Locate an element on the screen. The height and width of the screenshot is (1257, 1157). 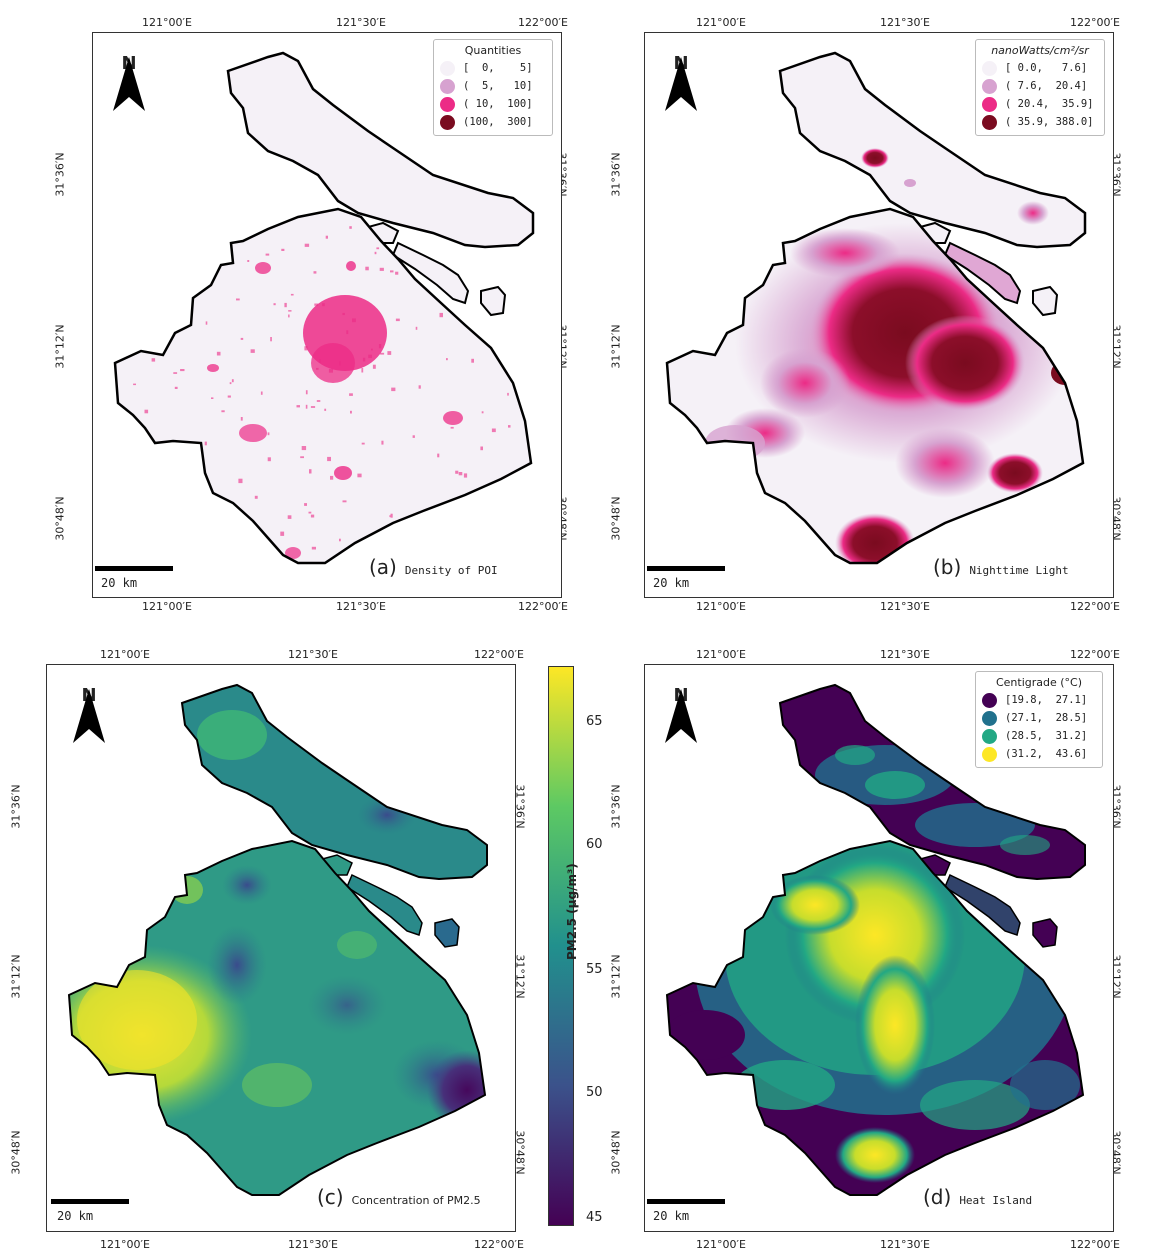
lon-tick-top-1: 121°00′E is located at coordinates (721, 654).